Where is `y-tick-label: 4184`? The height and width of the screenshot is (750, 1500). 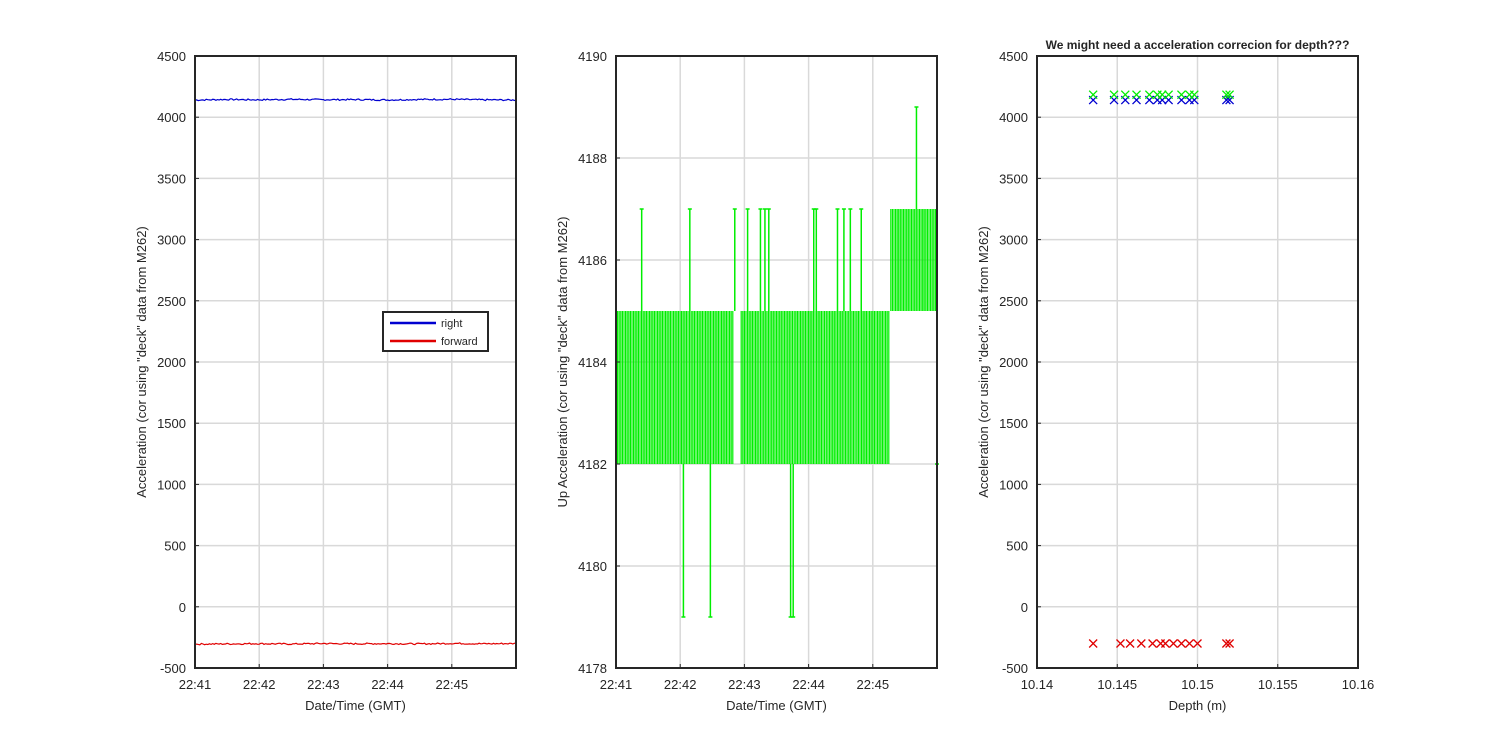
y-tick-label: 4184 is located at coordinates (592, 362).